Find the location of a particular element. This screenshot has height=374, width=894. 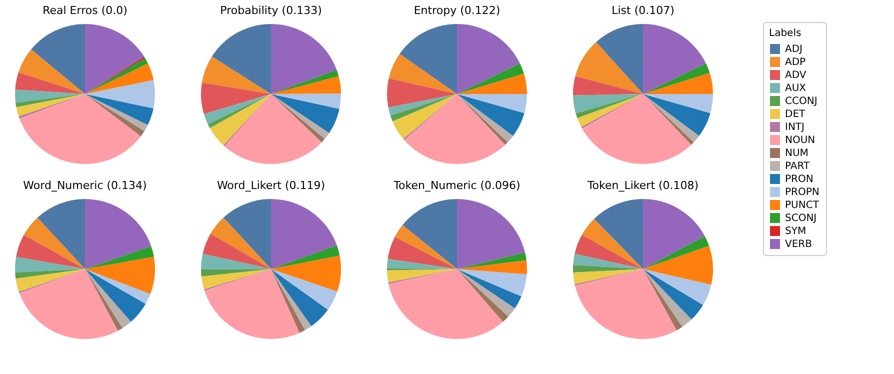

chart-title: Token_Numeric (0.096) is located at coordinates (456, 185).